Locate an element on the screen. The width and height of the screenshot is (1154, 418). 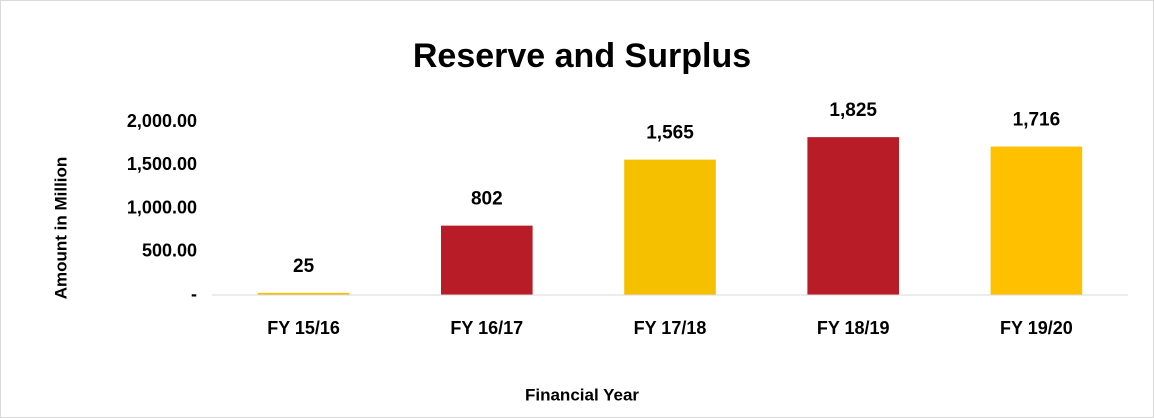
data-label: 1,825 is located at coordinates (853, 110).